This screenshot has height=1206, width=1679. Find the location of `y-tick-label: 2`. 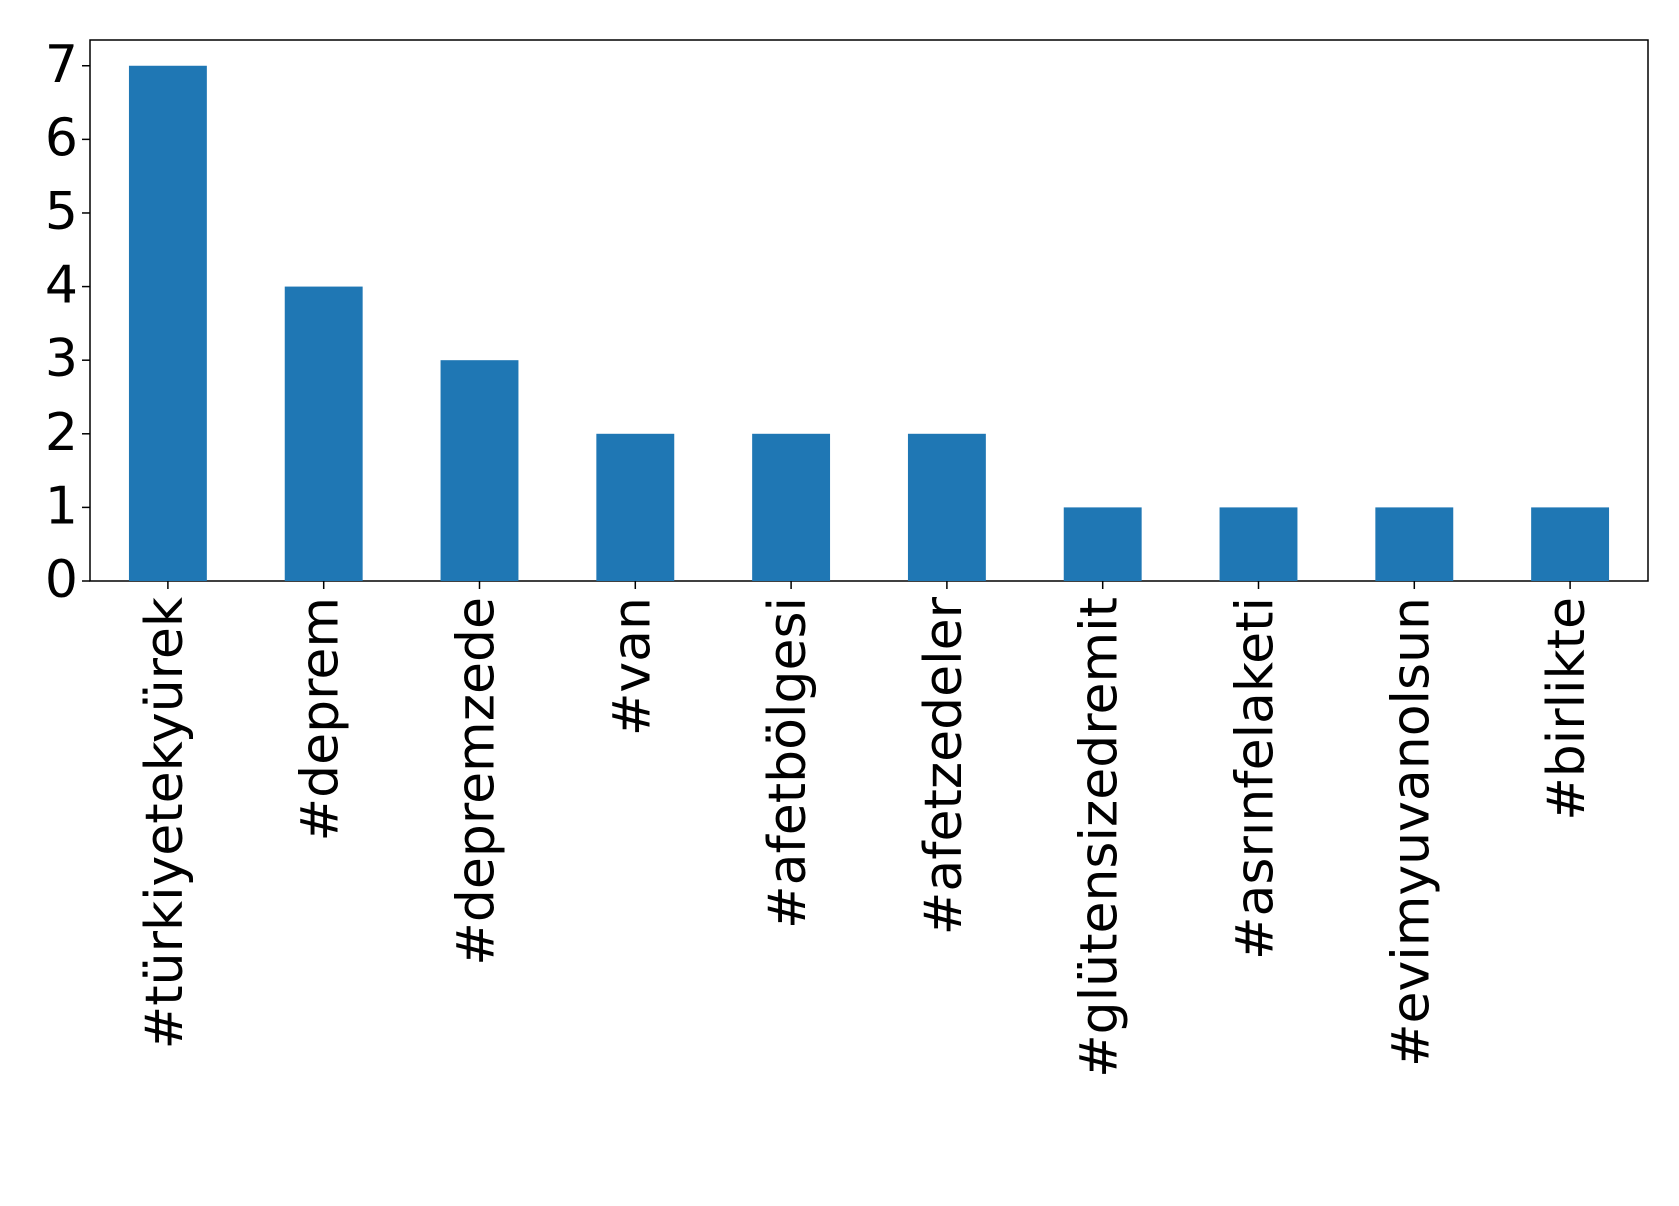

y-tick-label: 2 is located at coordinates (61, 433).